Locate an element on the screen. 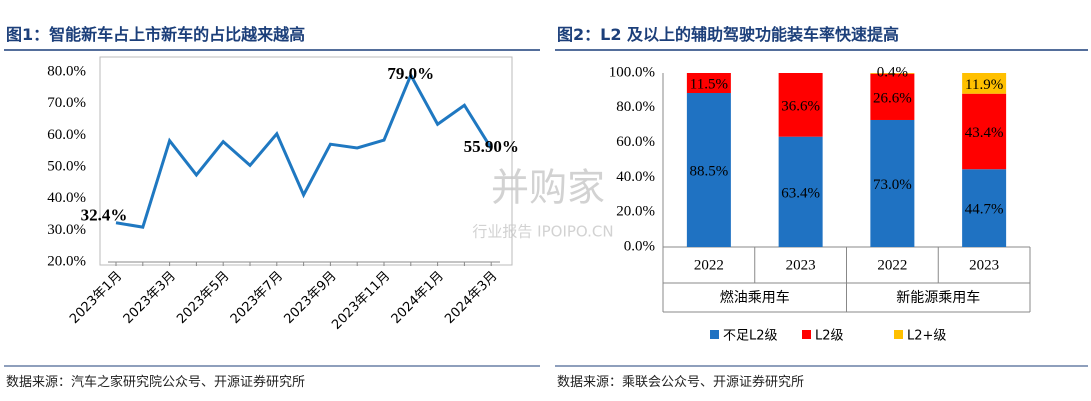 This screenshot has height=401, width=1091. y-tick-label: 70.0% is located at coordinates (66, 103).